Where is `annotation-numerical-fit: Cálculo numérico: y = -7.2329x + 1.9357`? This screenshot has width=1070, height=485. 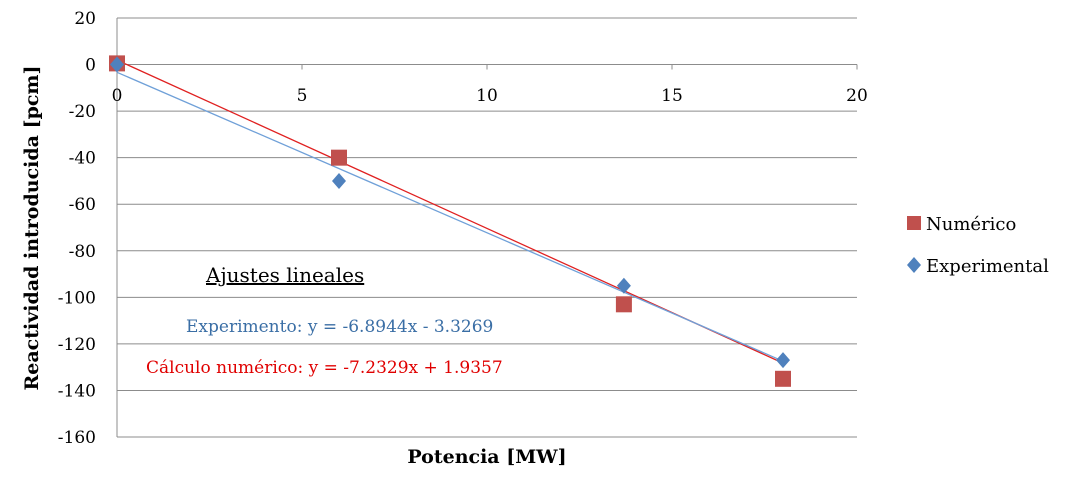
annotation-numerical-fit: Cálculo numérico: y = -7.2329x + 1.9357 is located at coordinates (324, 368).